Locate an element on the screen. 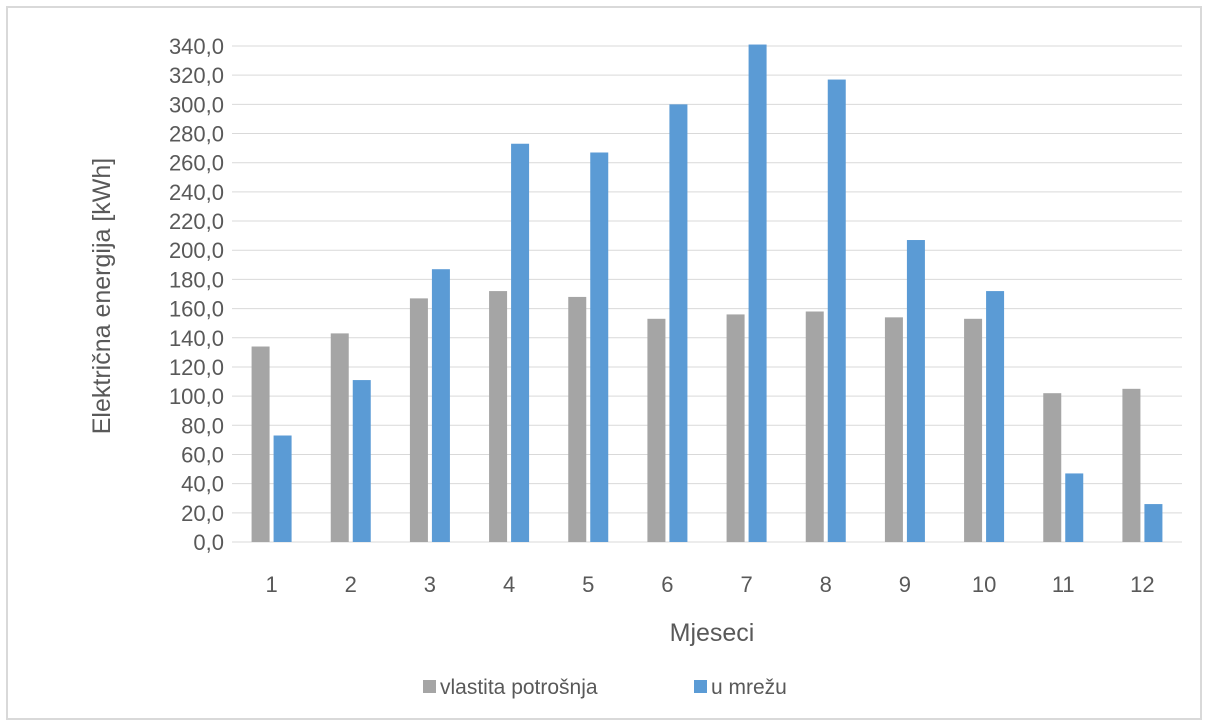 The image size is (1210, 727). x-tick-label: 10 is located at coordinates (984, 584).